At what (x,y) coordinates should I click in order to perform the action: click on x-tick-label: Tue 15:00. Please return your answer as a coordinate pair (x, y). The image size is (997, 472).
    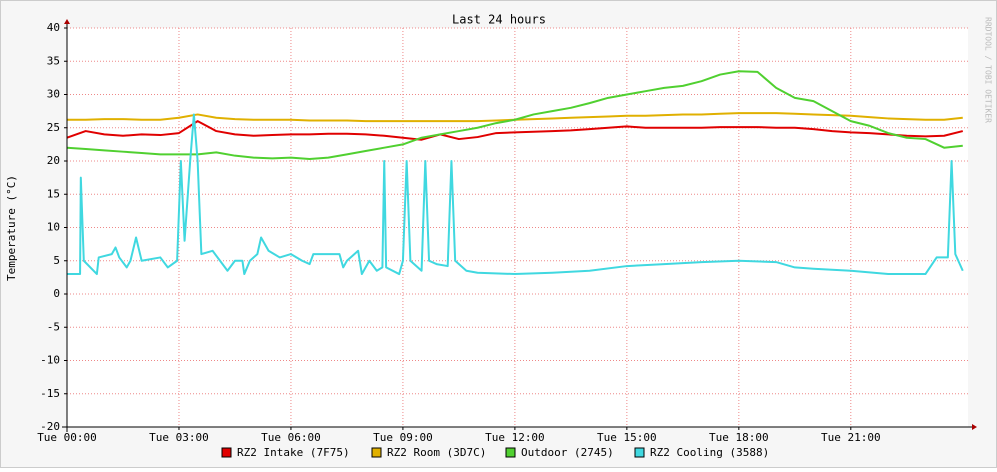
    Looking at the image, I should click on (627, 437).